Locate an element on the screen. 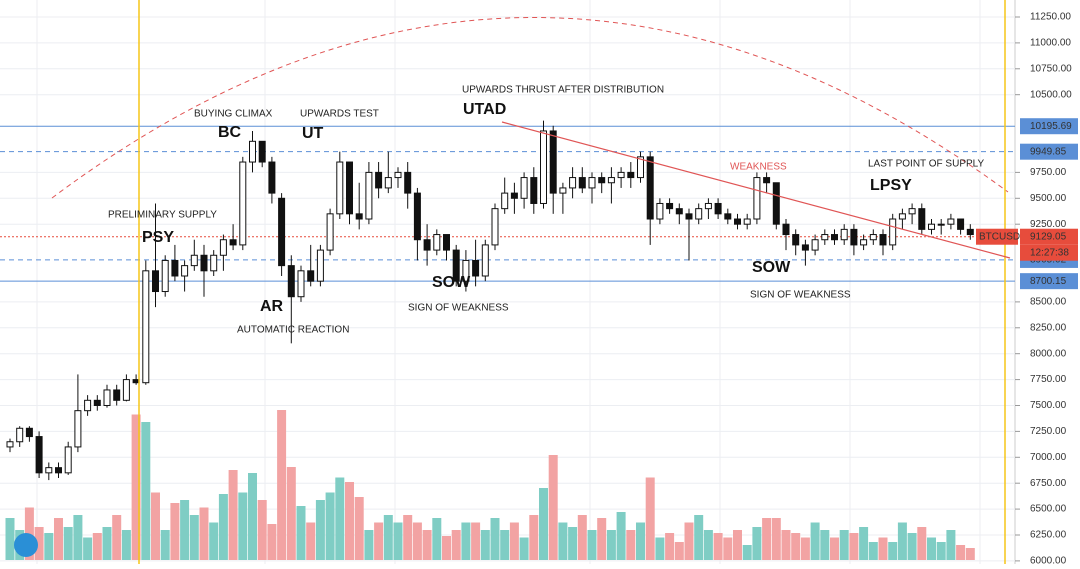 This screenshot has width=1080, height=569. y-tick-label: 8250.00 is located at coordinates (1048, 327).